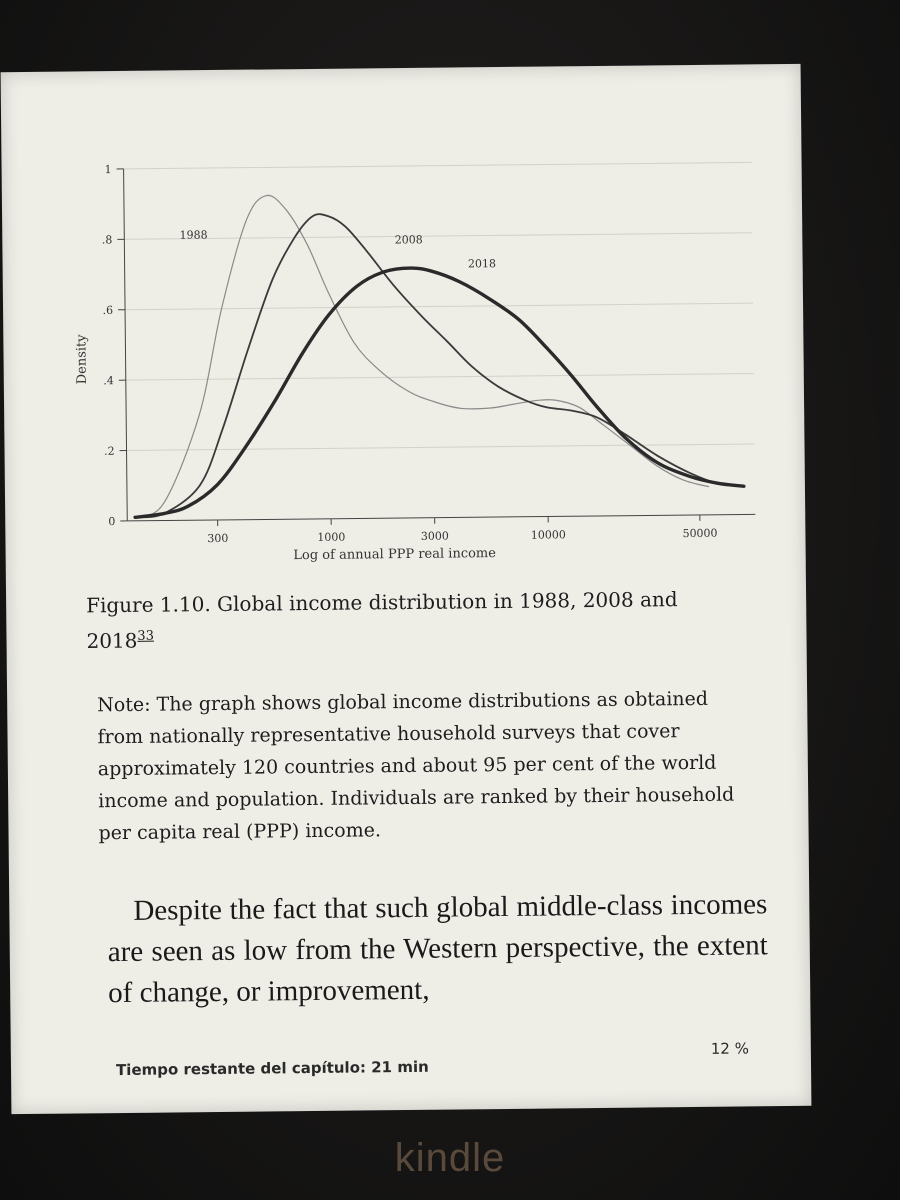 Image resolution: width=900 pixels, height=1200 pixels. What do you see at coordinates (146, 636) in the screenshot?
I see `footnote-reference-link: 33` at bounding box center [146, 636].